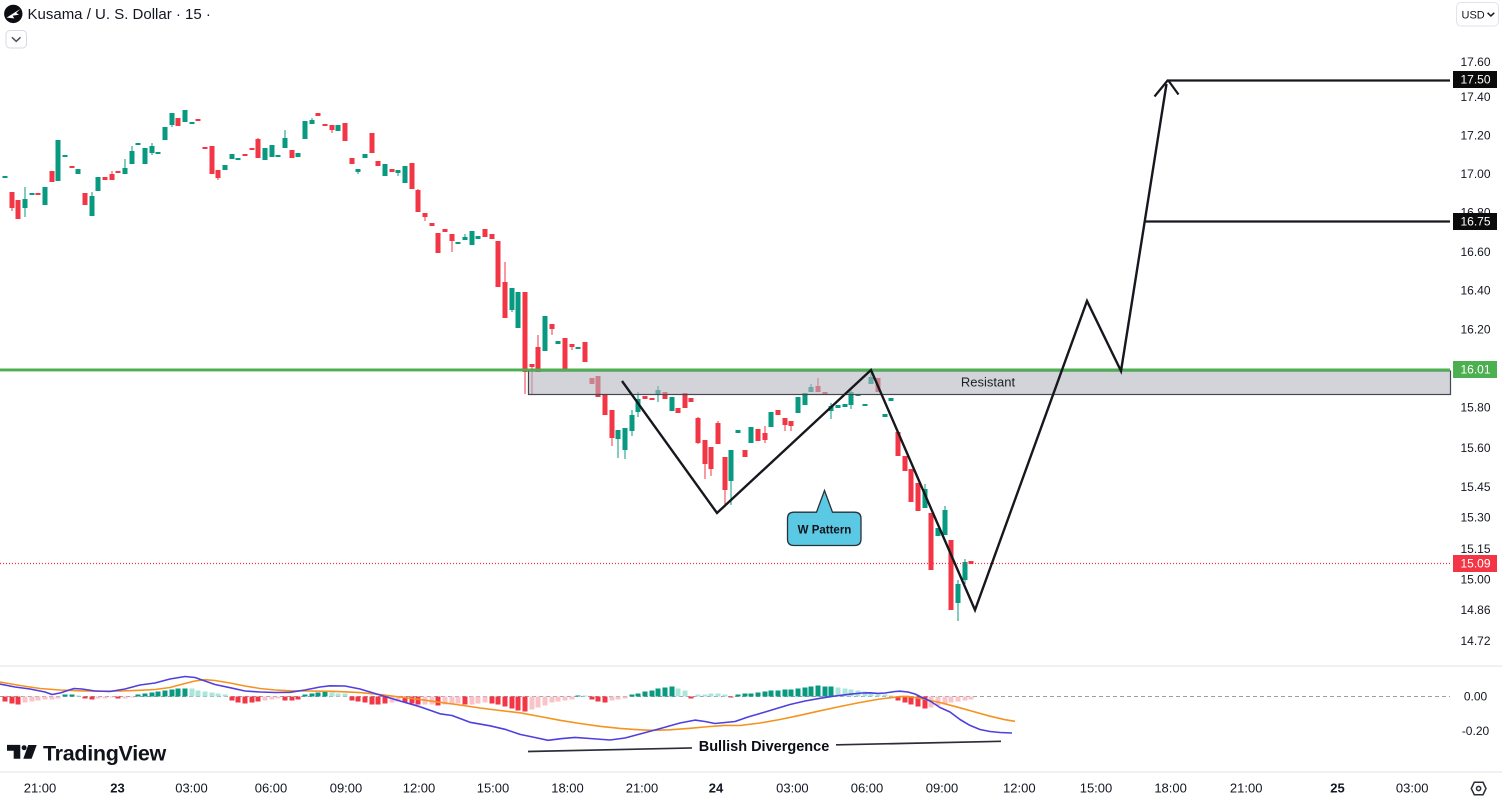 The width and height of the screenshot is (1502, 798). I want to click on svg-text: 16.01, so click(1475, 370).